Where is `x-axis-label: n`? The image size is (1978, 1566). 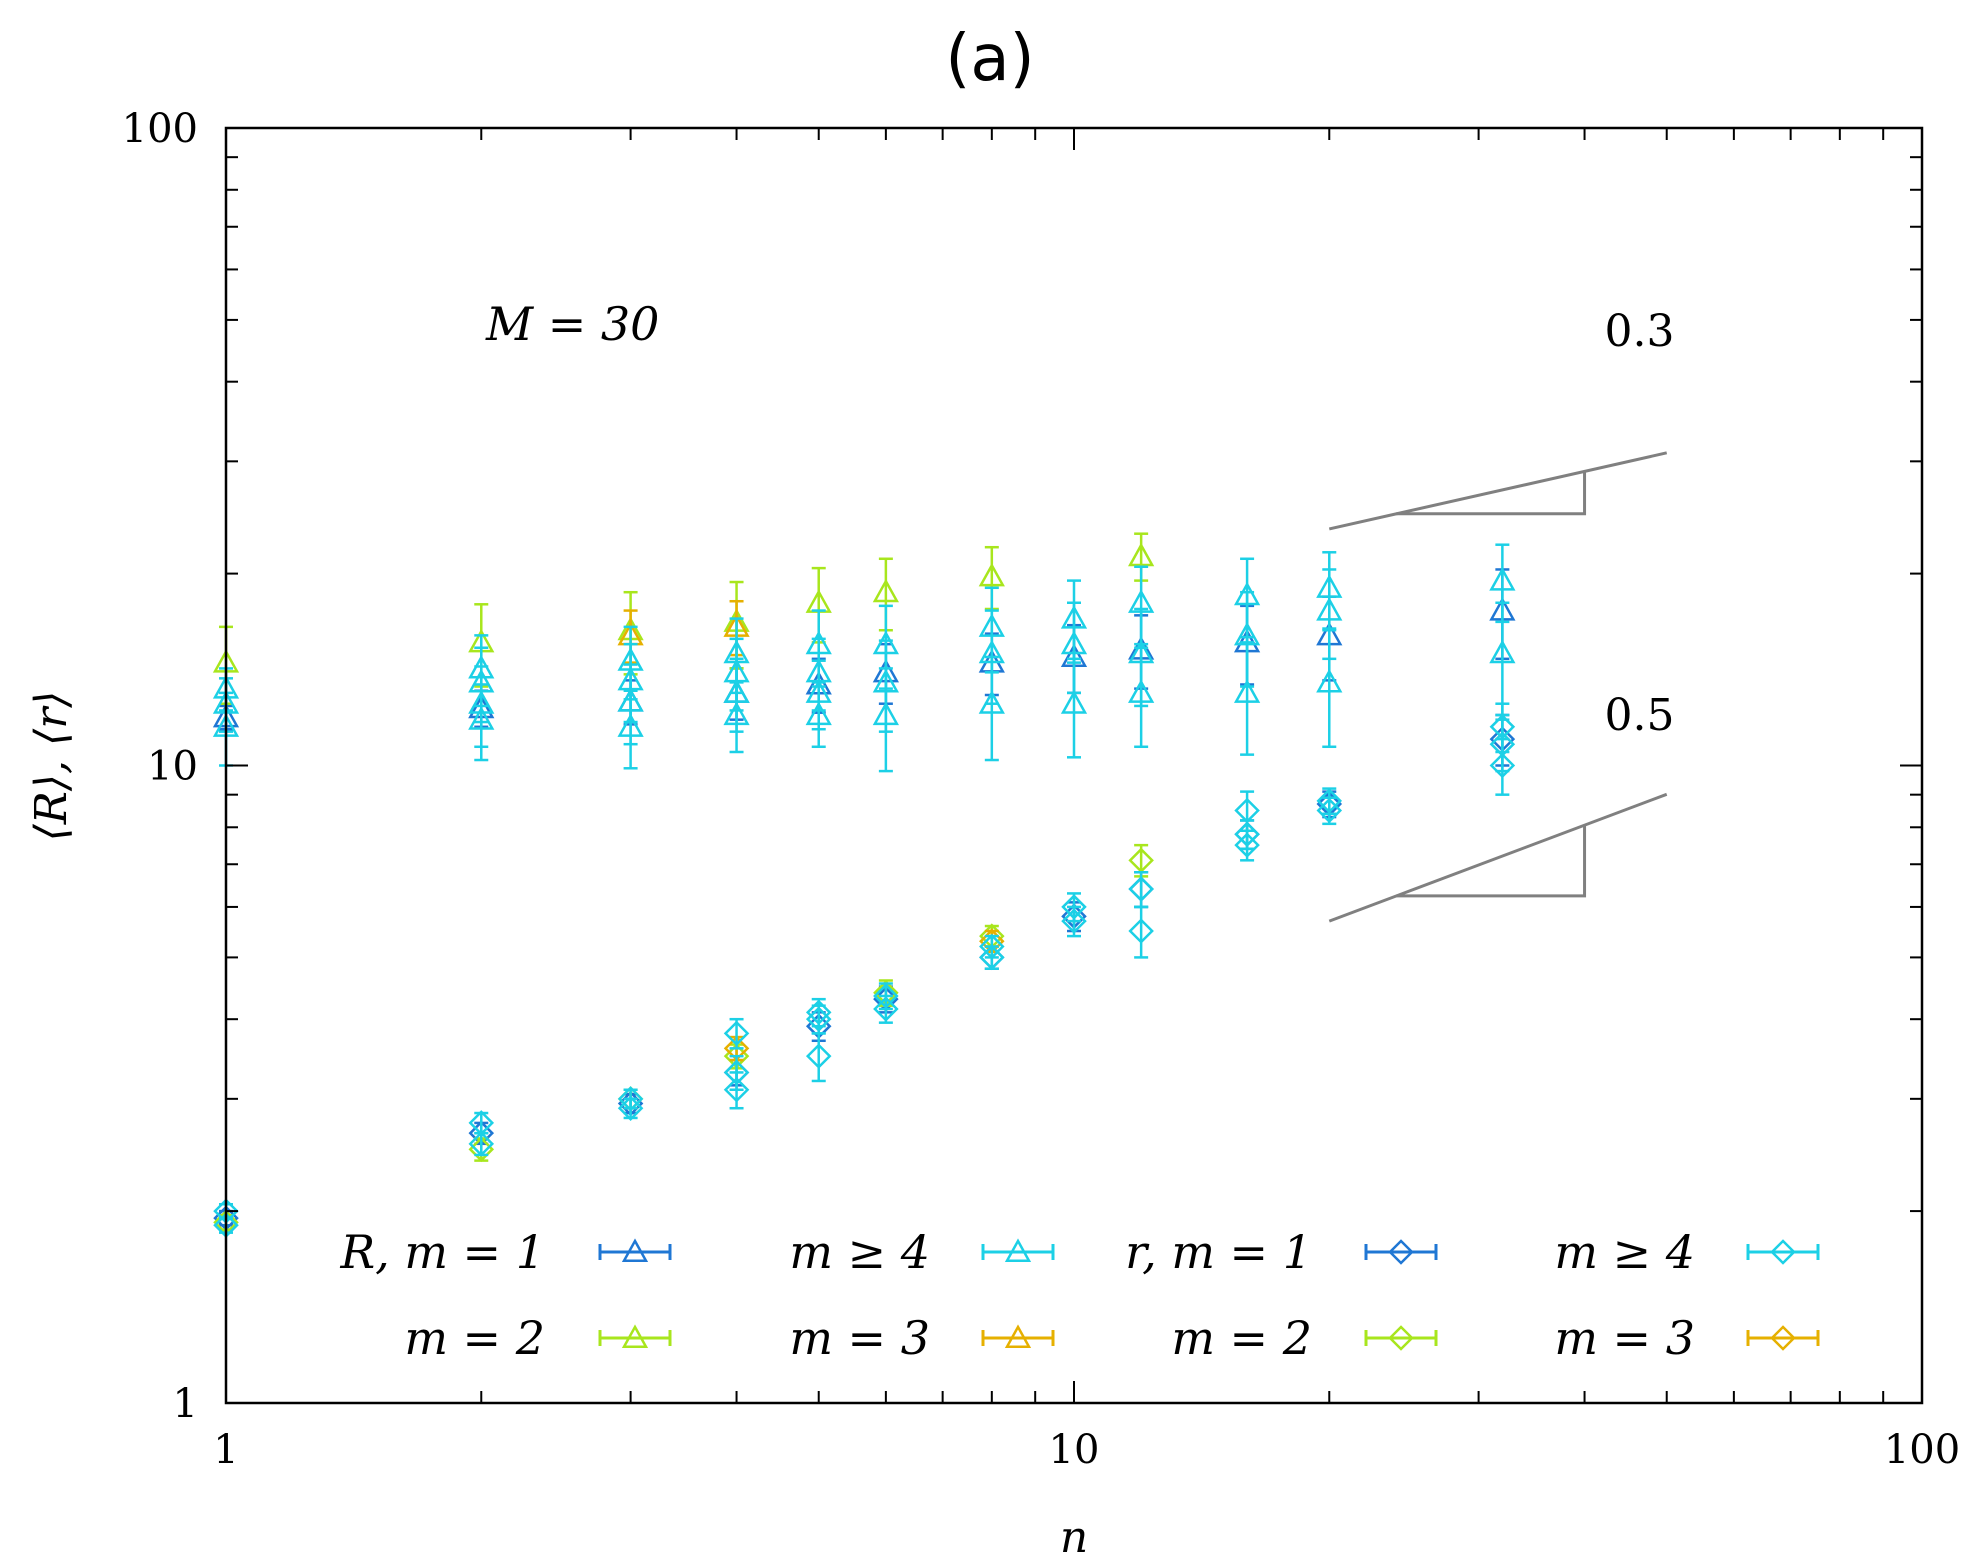
x-axis-label: n is located at coordinates (1074, 1537).